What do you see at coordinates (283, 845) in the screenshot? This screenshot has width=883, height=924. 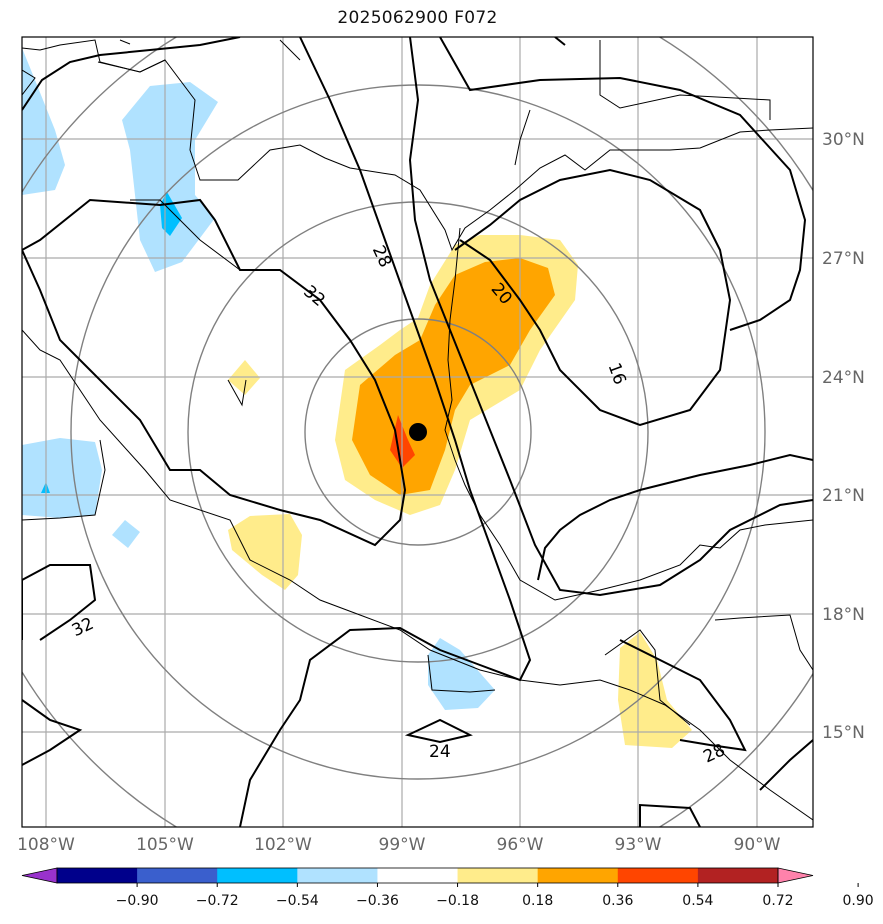 I see `lon-label: 102°W` at bounding box center [283, 845].